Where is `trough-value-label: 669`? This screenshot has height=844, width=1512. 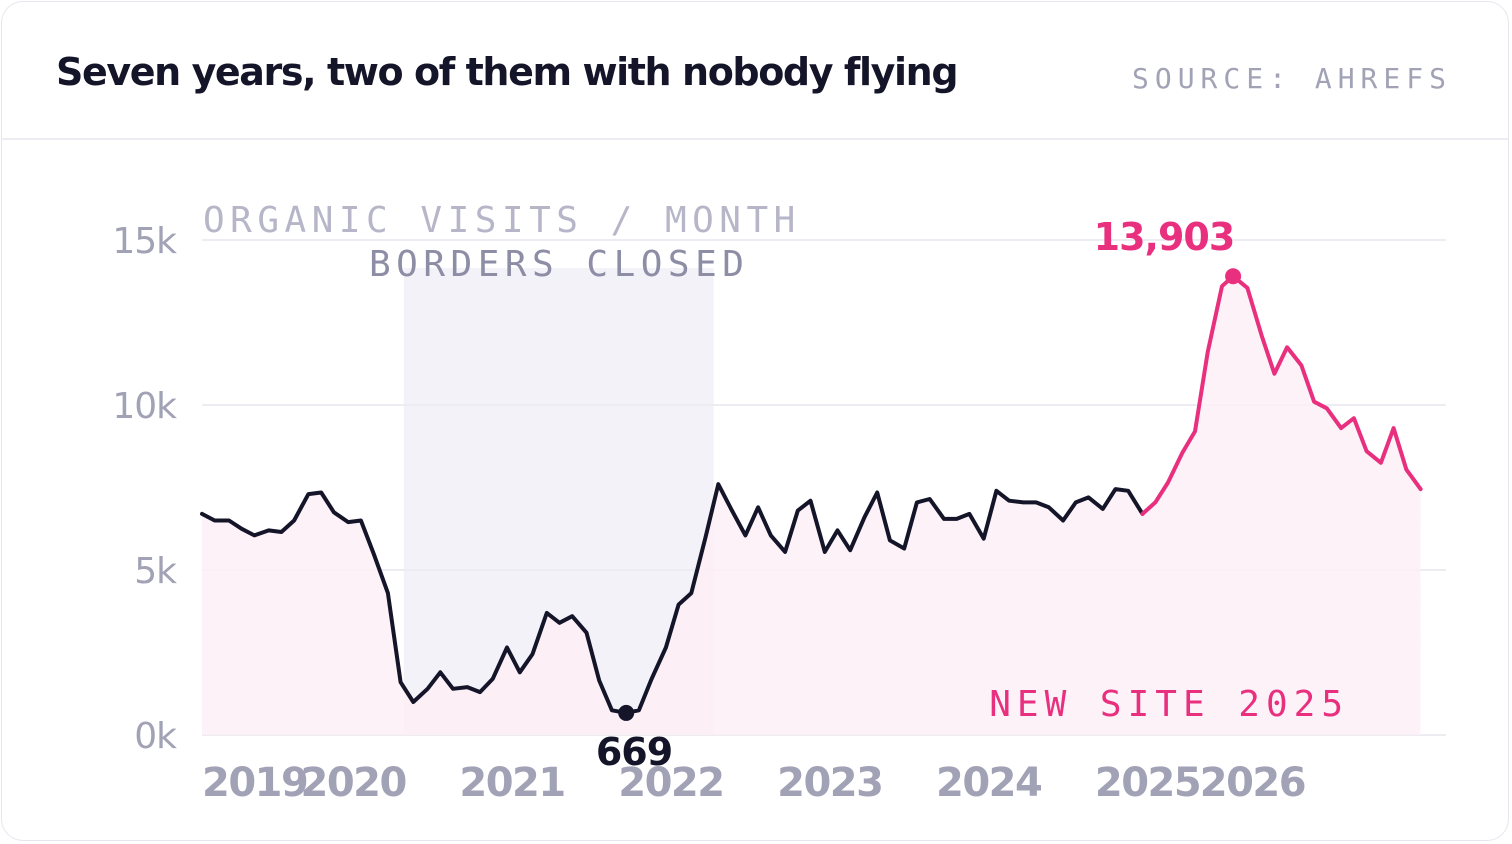 trough-value-label: 669 is located at coordinates (634, 752).